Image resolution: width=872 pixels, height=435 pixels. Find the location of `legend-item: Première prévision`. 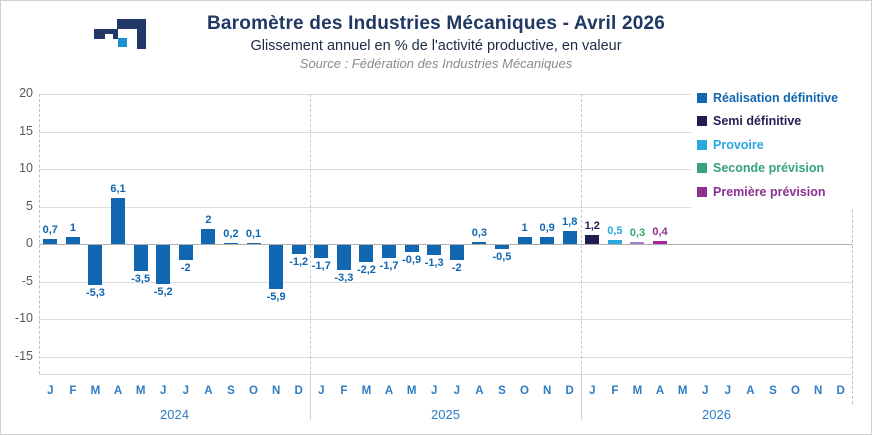

legend-item: Première prévision is located at coordinates (775, 192).